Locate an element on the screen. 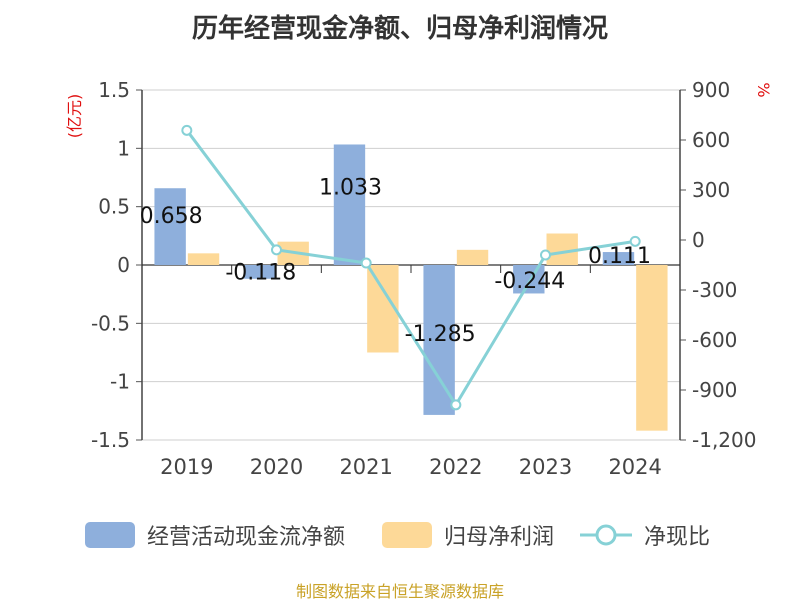 The height and width of the screenshot is (602, 800). bar-data-label: -0.244 is located at coordinates (529, 281).